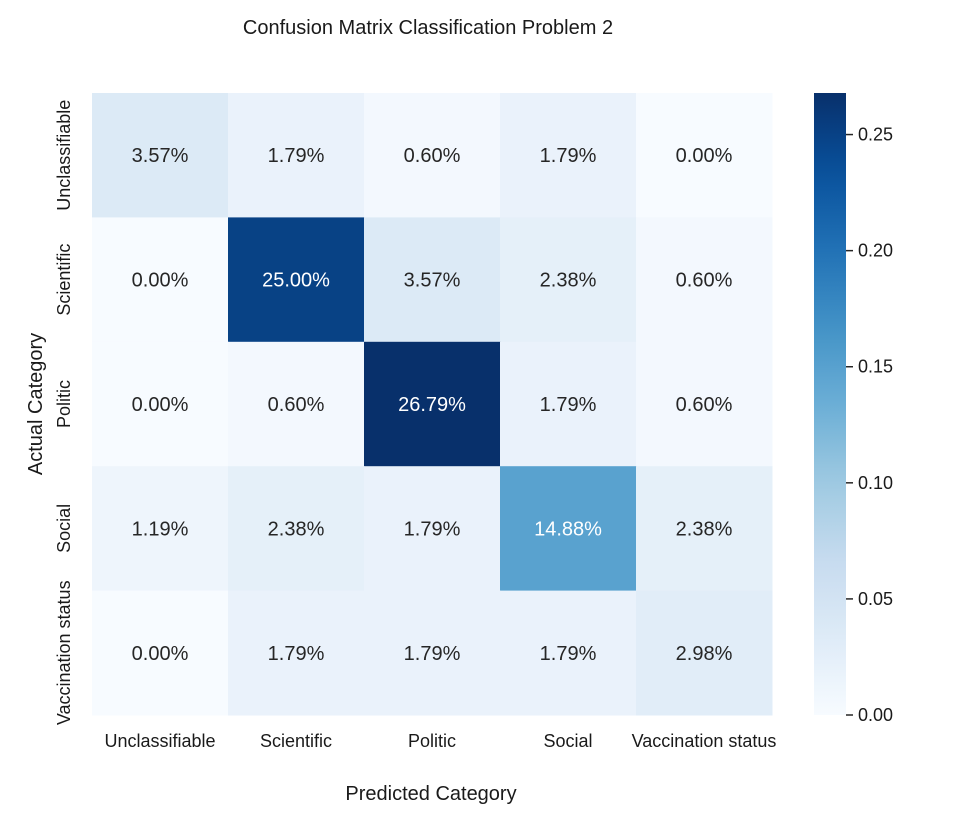  I want to click on y-tick-label: Unclassifiable, so click(64, 155).